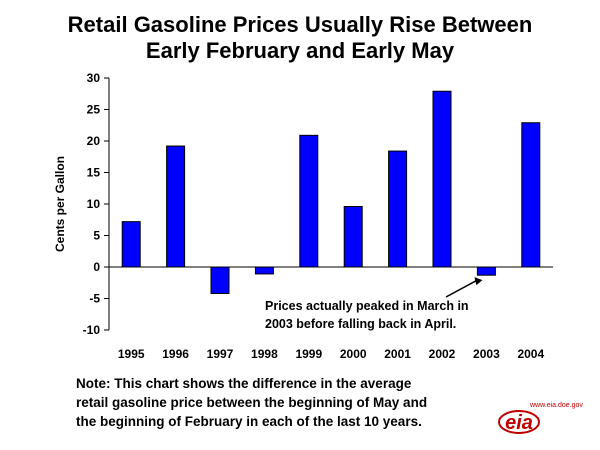 Image resolution: width=600 pixels, height=450 pixels. What do you see at coordinates (175, 354) in the screenshot?
I see `x-tick-label-1996: 1996` at bounding box center [175, 354].